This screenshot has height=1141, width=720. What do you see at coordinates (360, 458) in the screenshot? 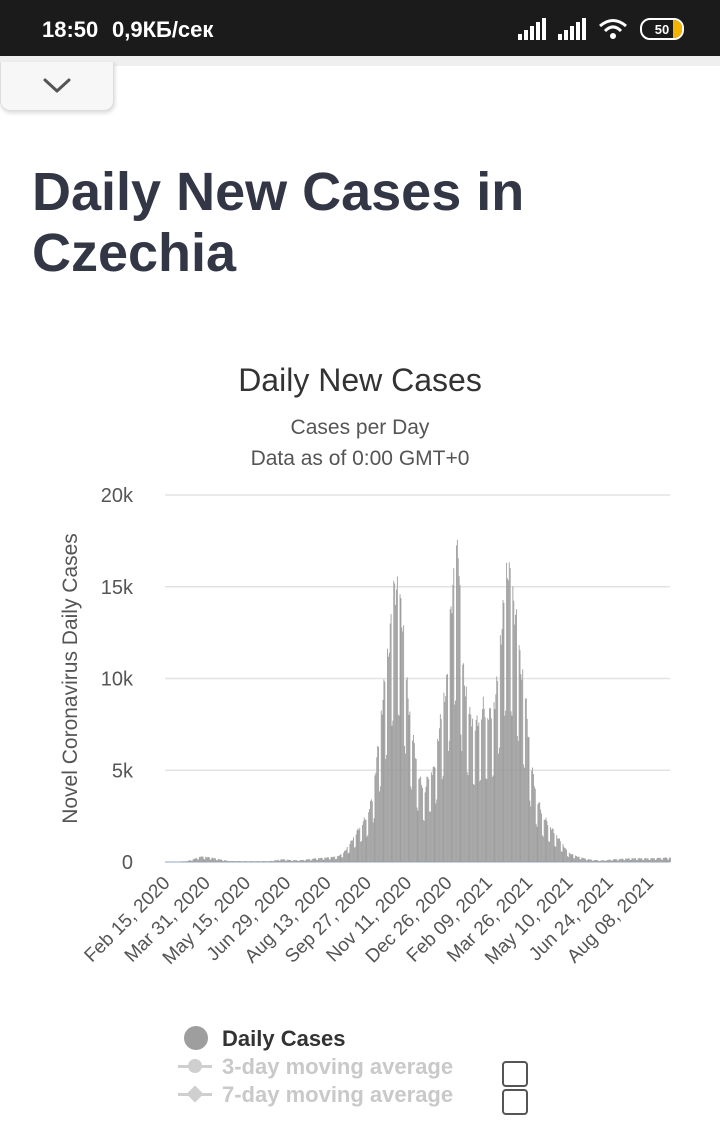
I see `chart-data-timestamp: Data as of 0:00 GMT+0` at bounding box center [360, 458].